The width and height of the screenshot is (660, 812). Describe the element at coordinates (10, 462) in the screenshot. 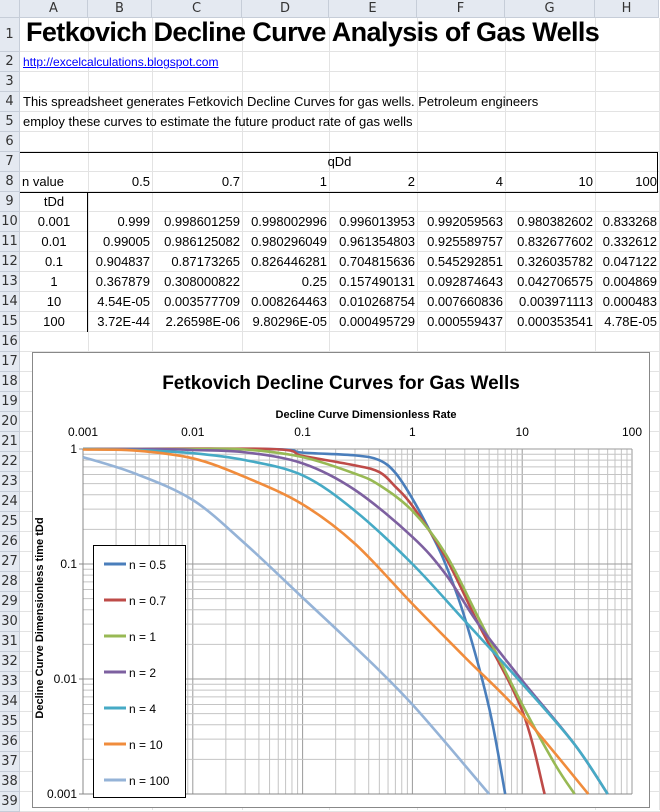

I see `row-header-22: 22` at that location.